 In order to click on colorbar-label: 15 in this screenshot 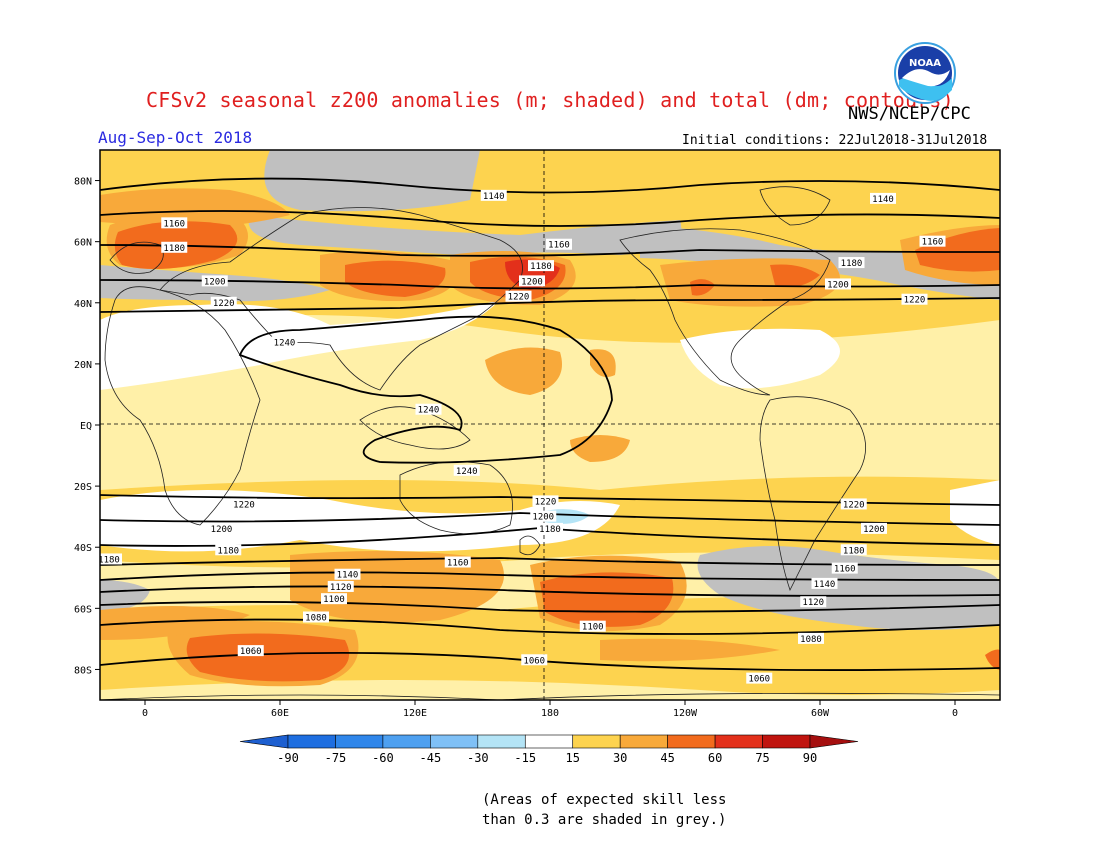, I will do `click(573, 758)`.